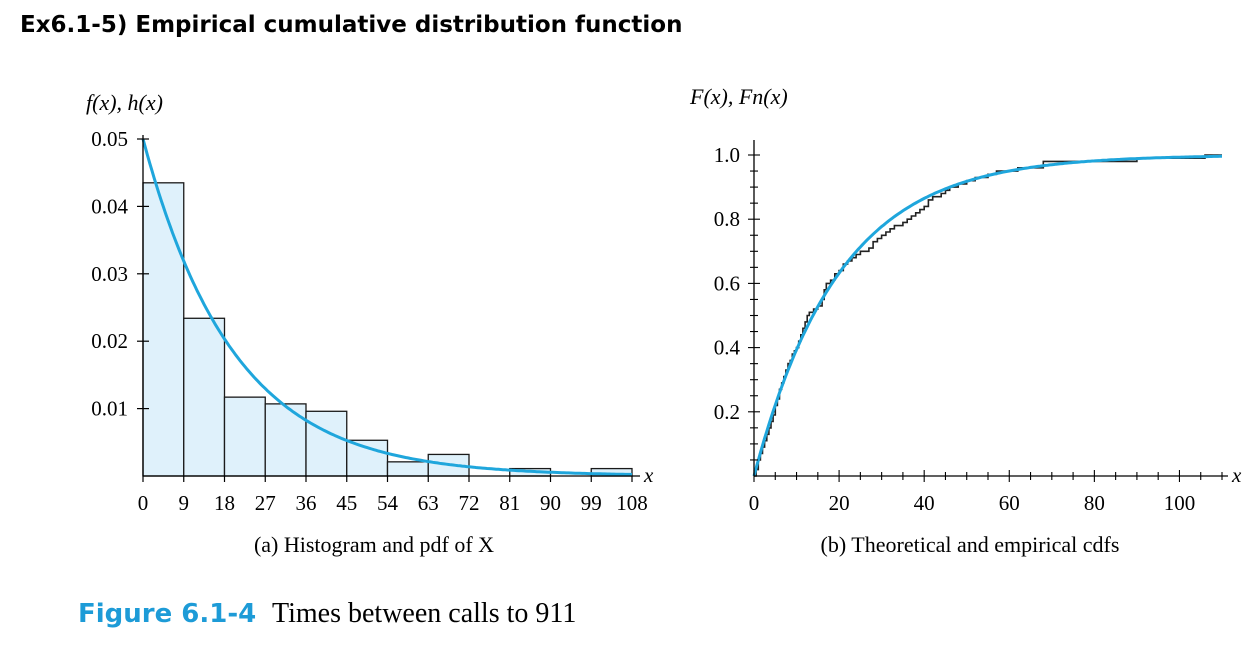  Describe the element at coordinates (727, 412) in the screenshot. I see `y-tick-label: 0.2` at that location.